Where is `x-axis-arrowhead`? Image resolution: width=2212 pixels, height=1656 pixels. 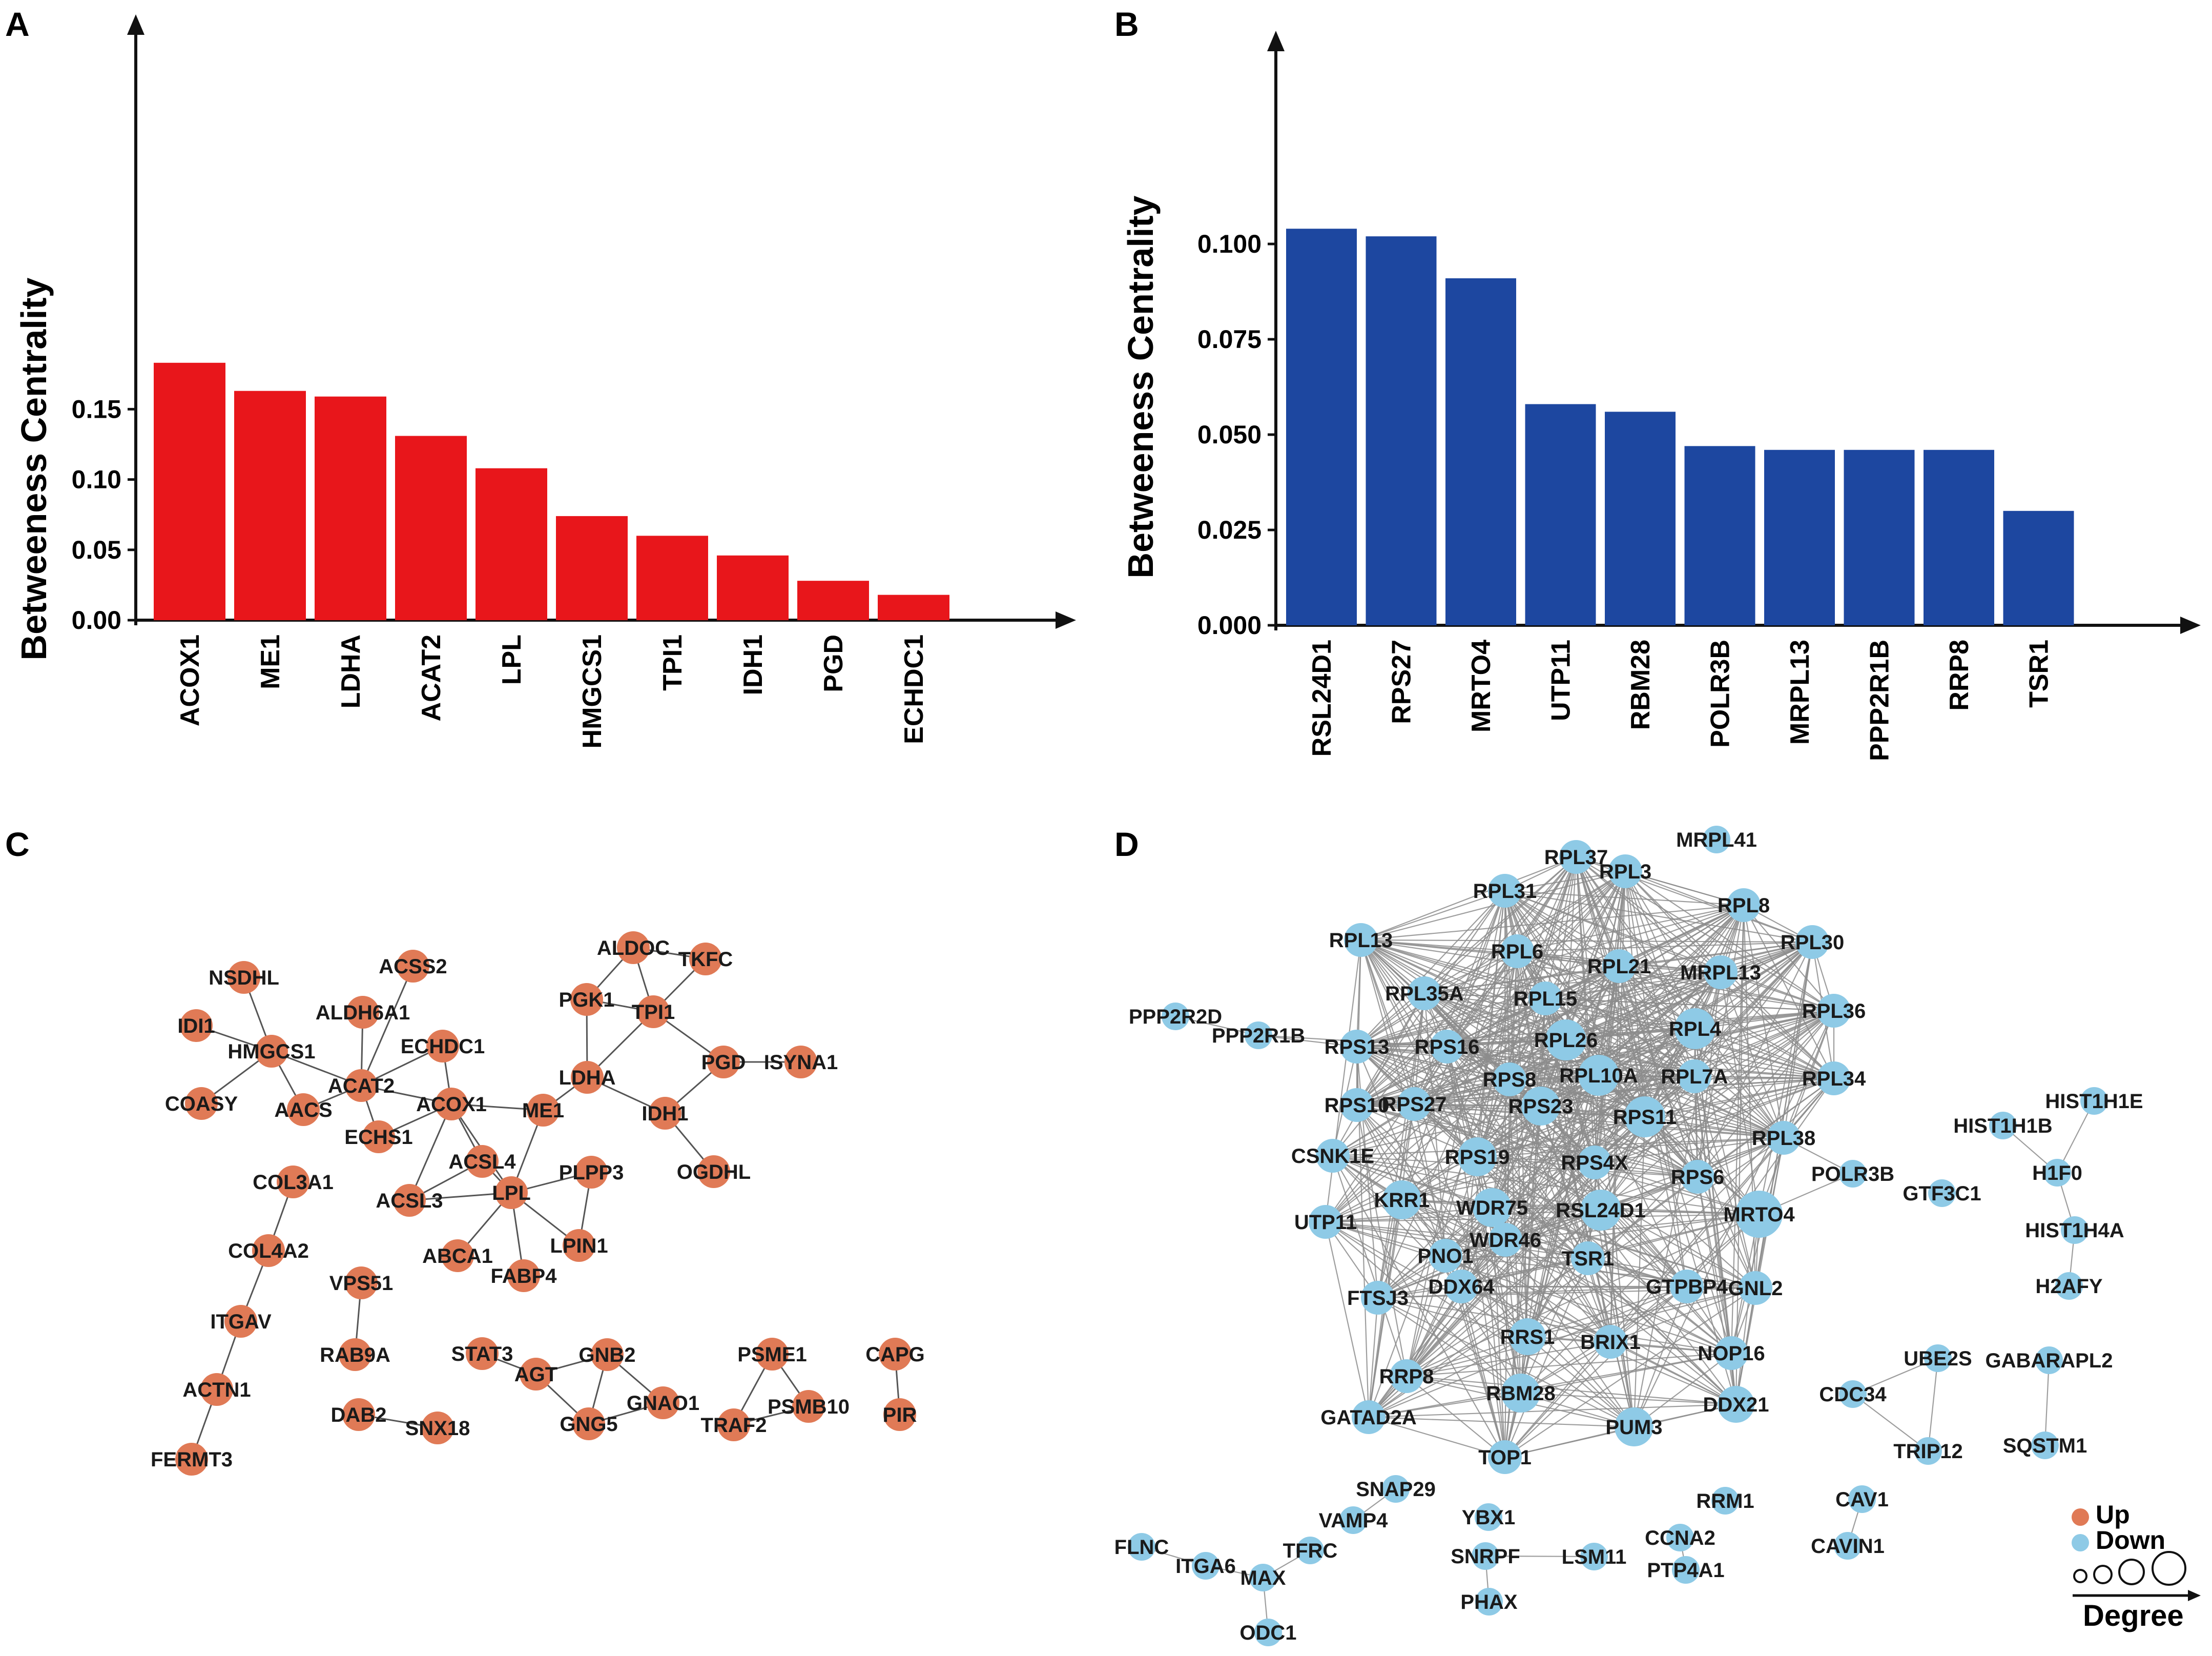 x-axis-arrowhead is located at coordinates (1066, 620).